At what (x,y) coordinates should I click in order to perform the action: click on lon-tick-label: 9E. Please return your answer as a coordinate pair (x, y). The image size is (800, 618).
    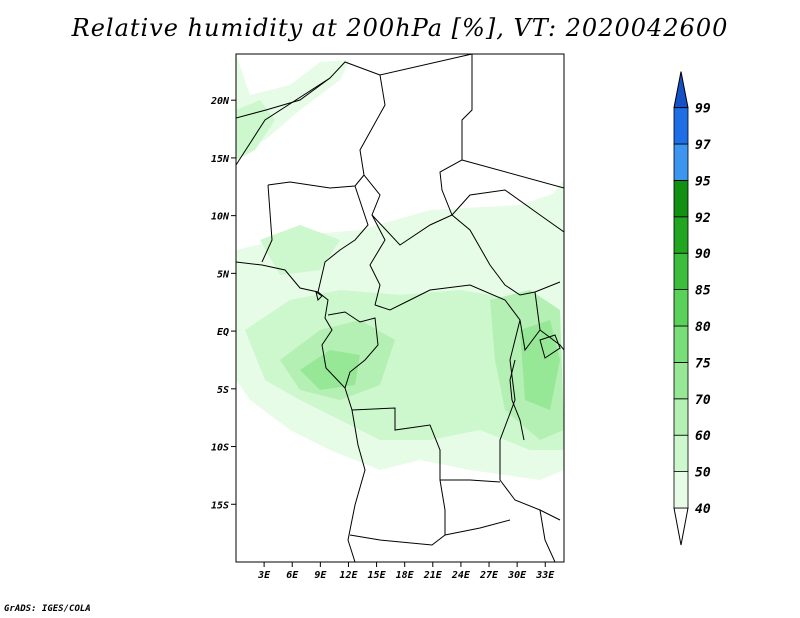
    Looking at the image, I should click on (320, 575).